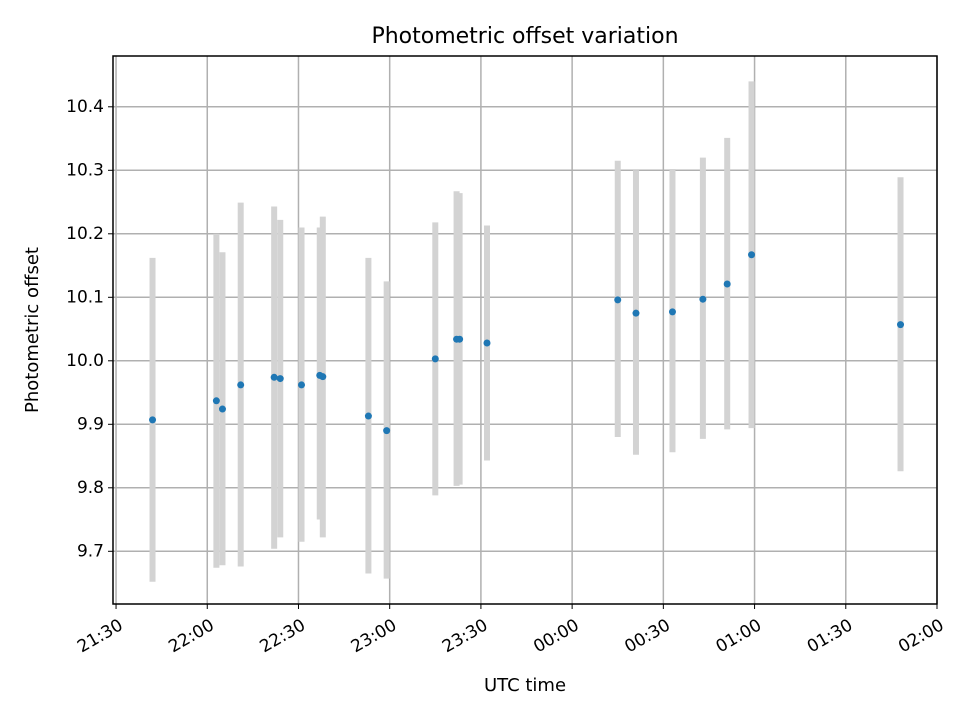 Image resolution: width=960 pixels, height=720 pixels. Describe the element at coordinates (85, 361) in the screenshot. I see `y-tick-label: 10.0` at that location.